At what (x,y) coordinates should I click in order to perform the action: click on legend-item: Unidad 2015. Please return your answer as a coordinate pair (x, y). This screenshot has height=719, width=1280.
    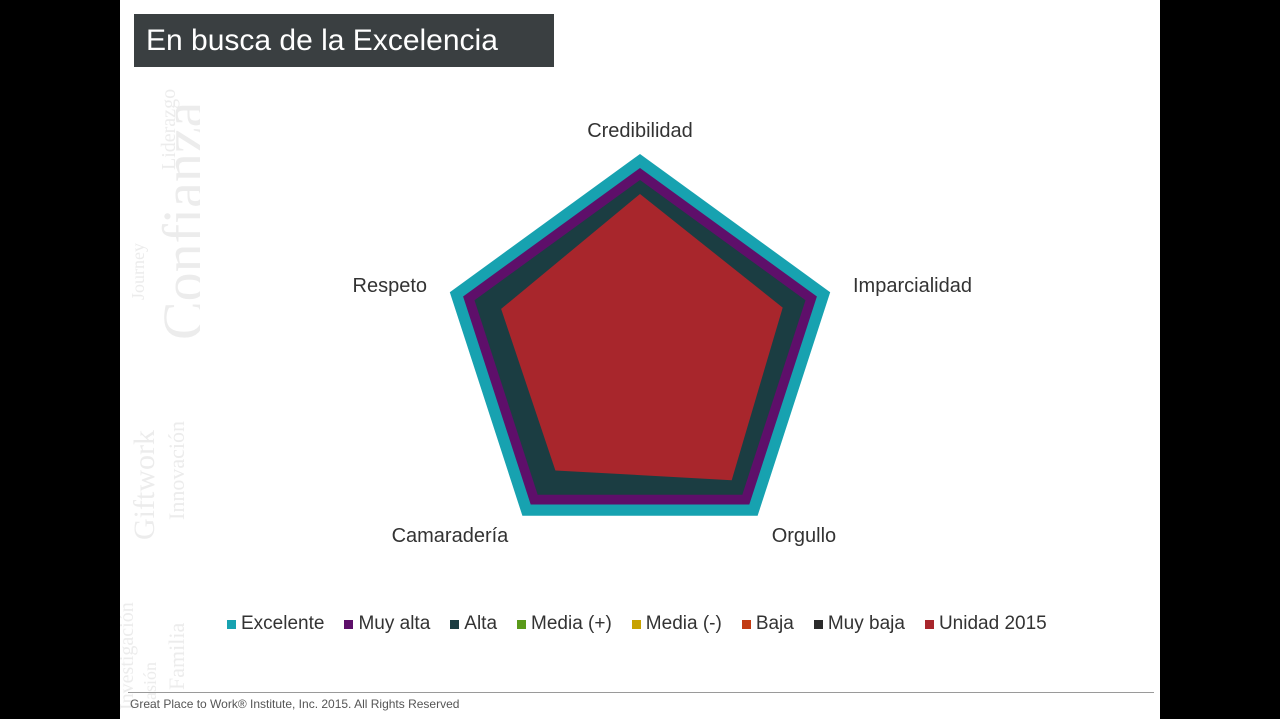
    Looking at the image, I should click on (985, 624).